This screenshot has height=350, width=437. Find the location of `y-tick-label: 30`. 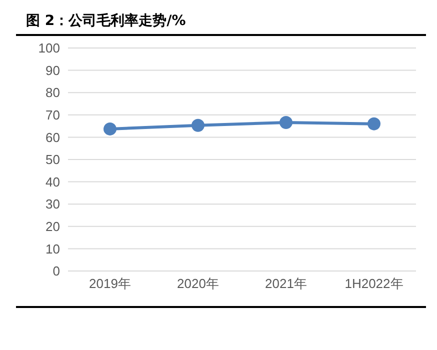

y-tick-label: 30 is located at coordinates (53, 204).